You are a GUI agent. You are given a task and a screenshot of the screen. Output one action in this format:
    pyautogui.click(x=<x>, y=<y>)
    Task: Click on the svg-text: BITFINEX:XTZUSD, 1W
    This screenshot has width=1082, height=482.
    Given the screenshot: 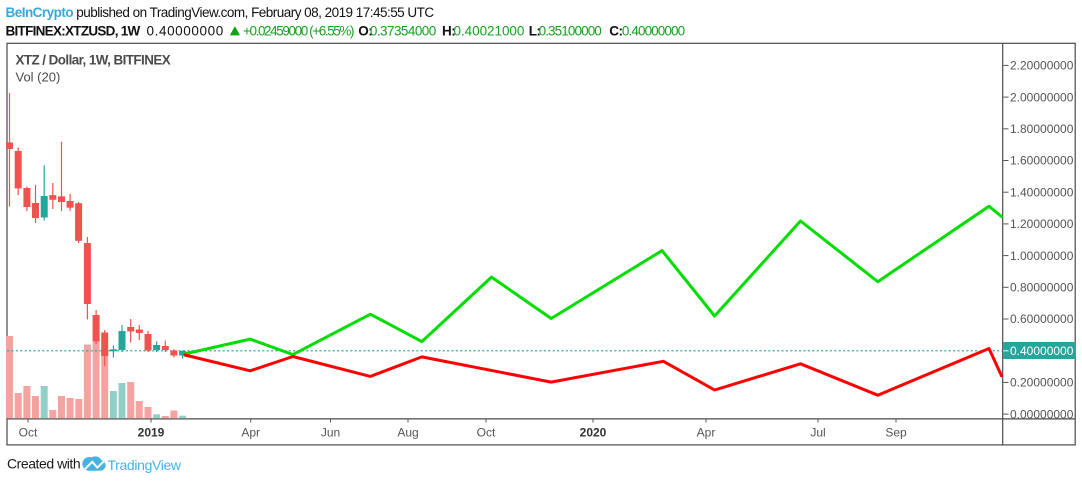 What is the action you would take?
    pyautogui.click(x=73, y=31)
    